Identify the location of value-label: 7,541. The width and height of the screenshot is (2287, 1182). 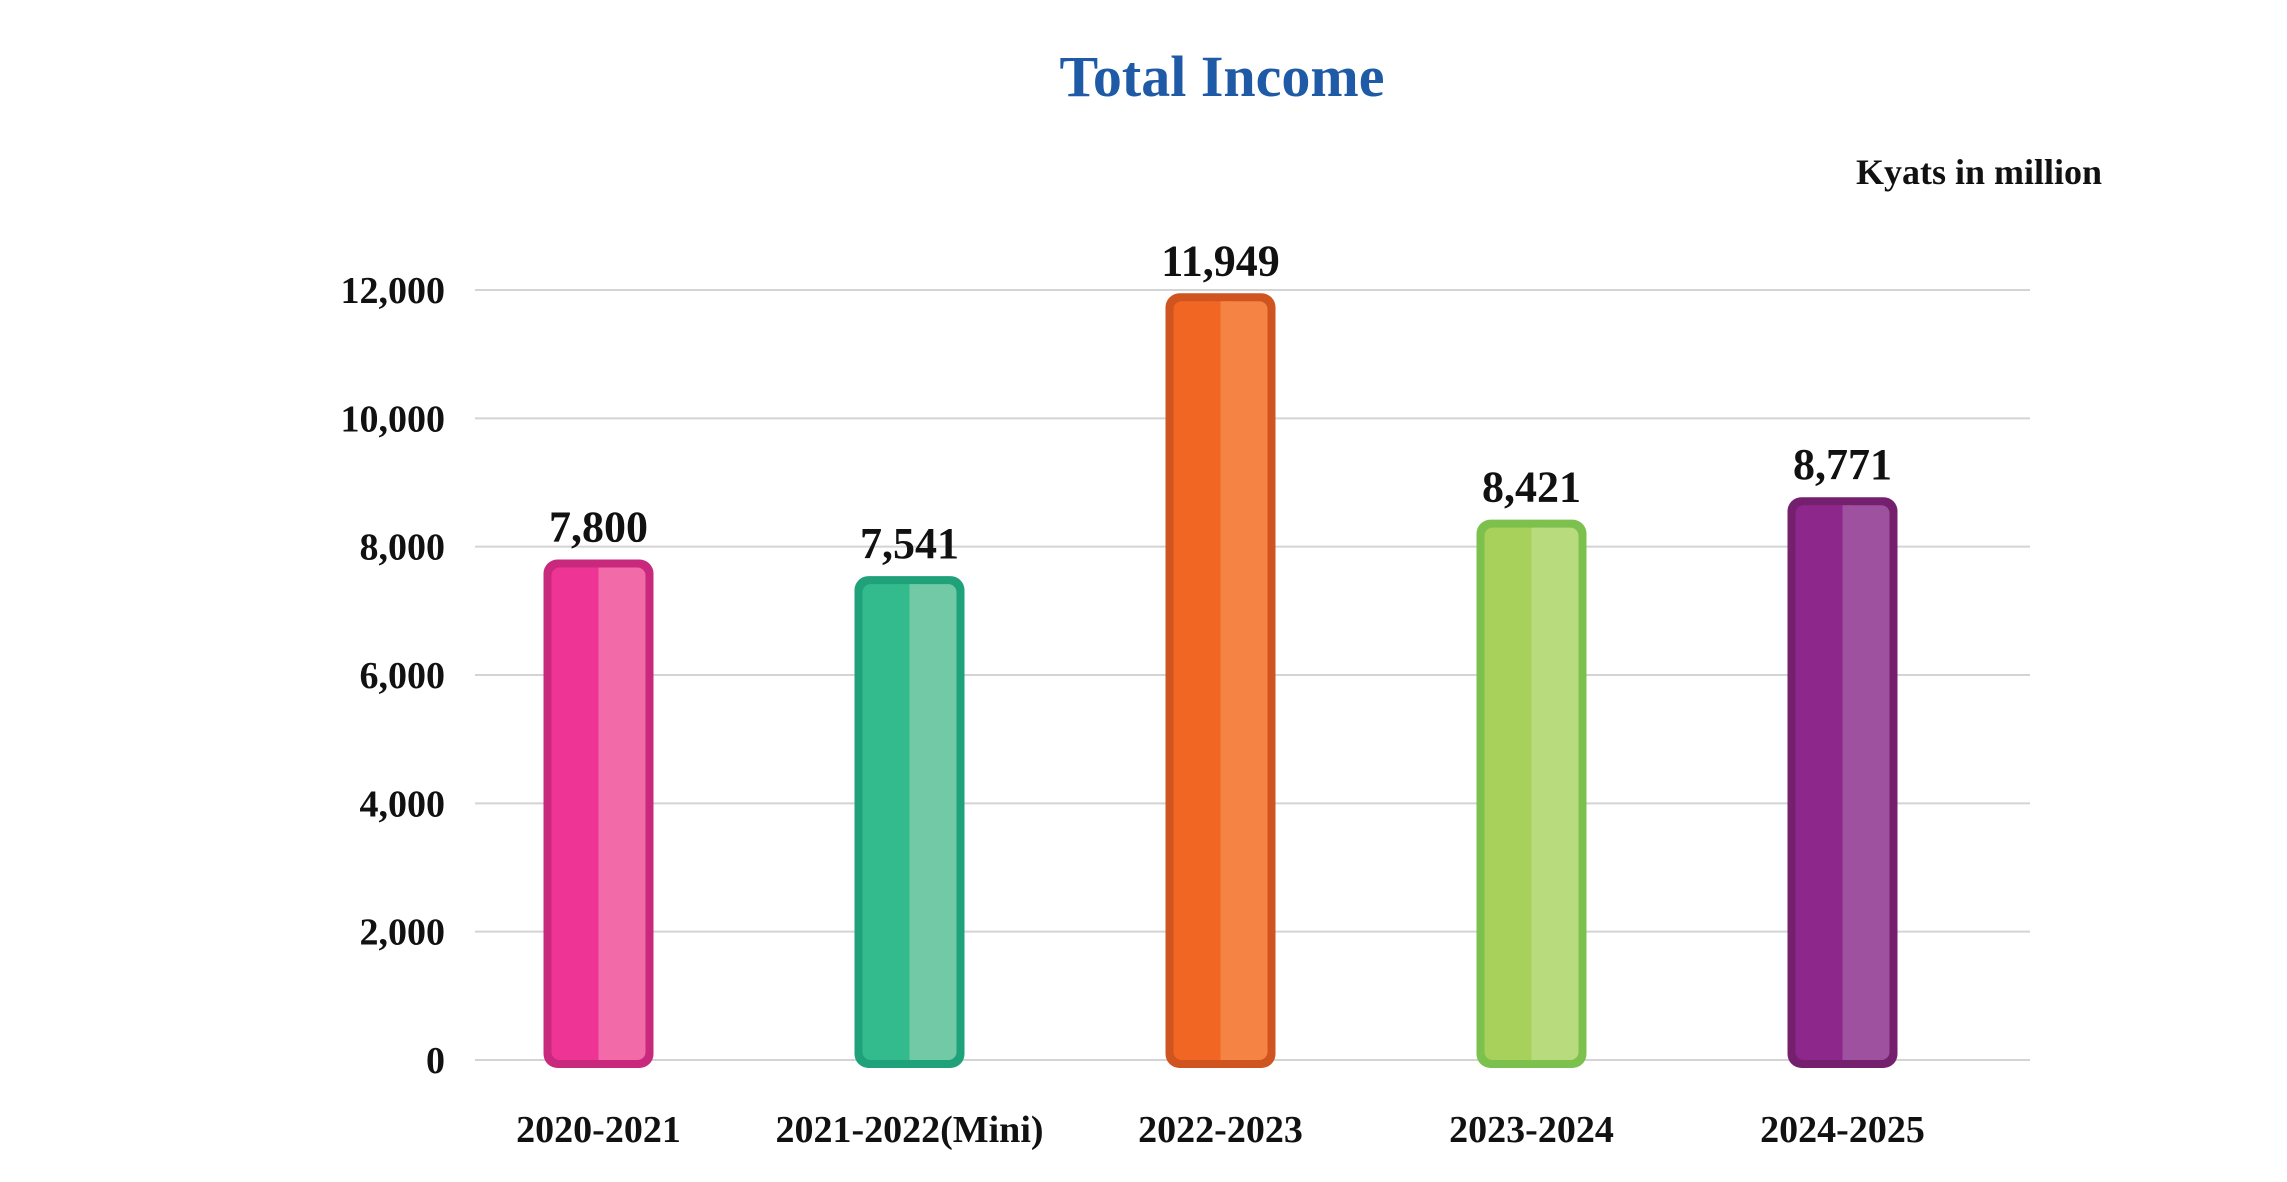
(909, 543).